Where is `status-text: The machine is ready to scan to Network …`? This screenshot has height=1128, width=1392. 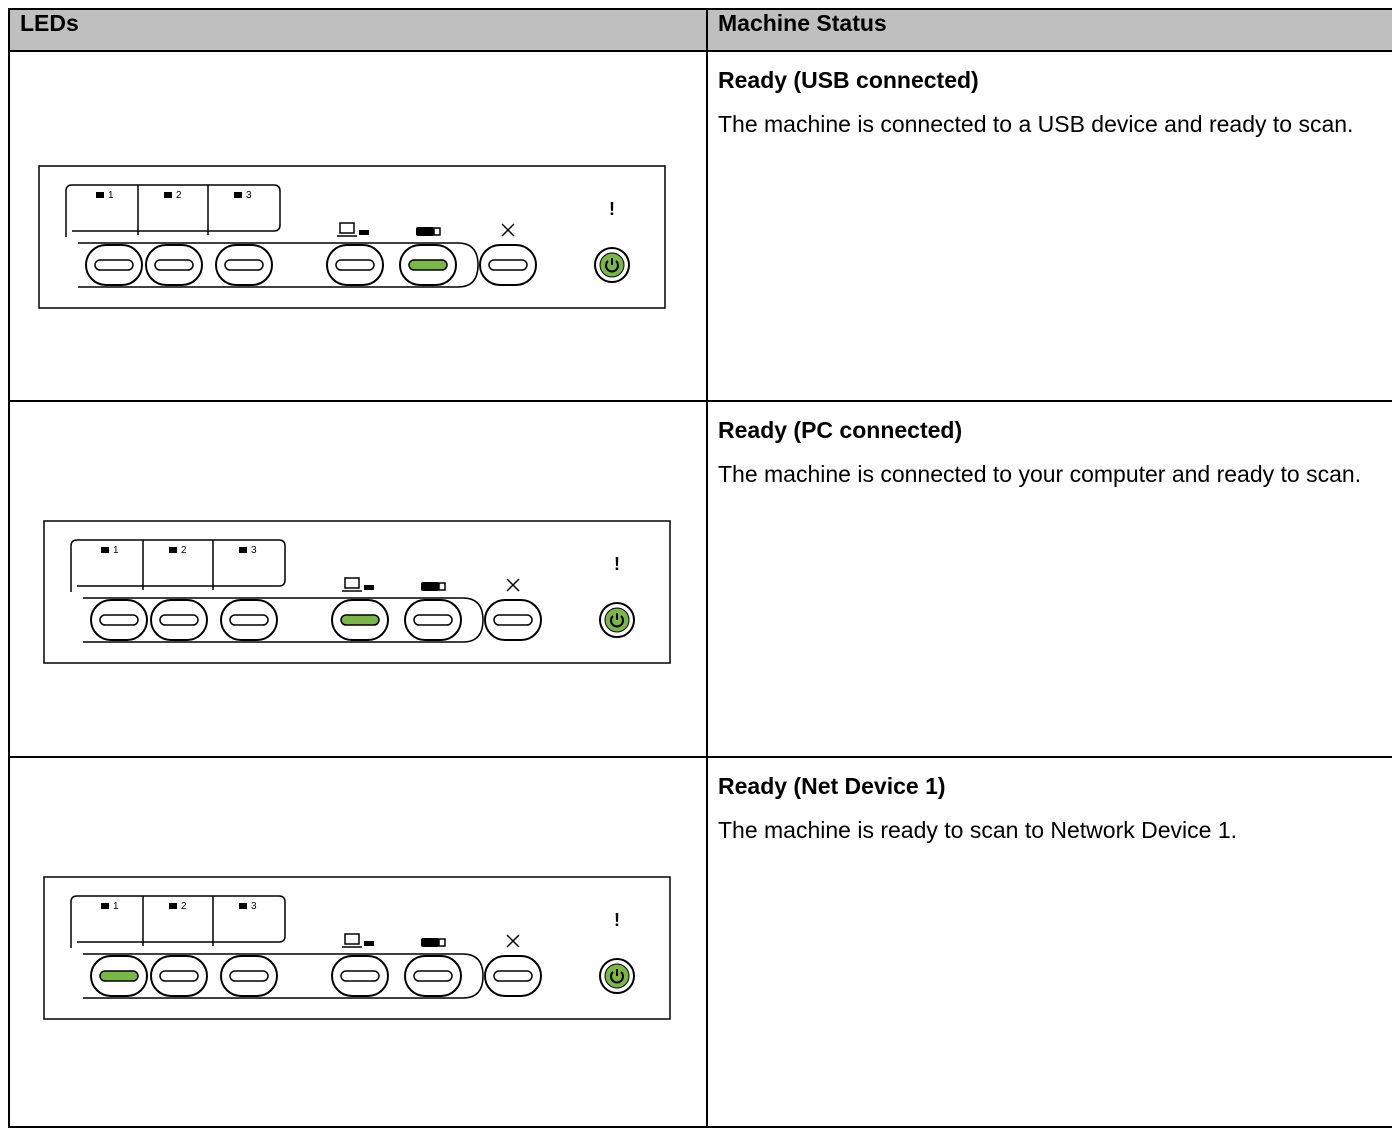
status-text: The machine is ready to scan to Network … is located at coordinates (978, 830).